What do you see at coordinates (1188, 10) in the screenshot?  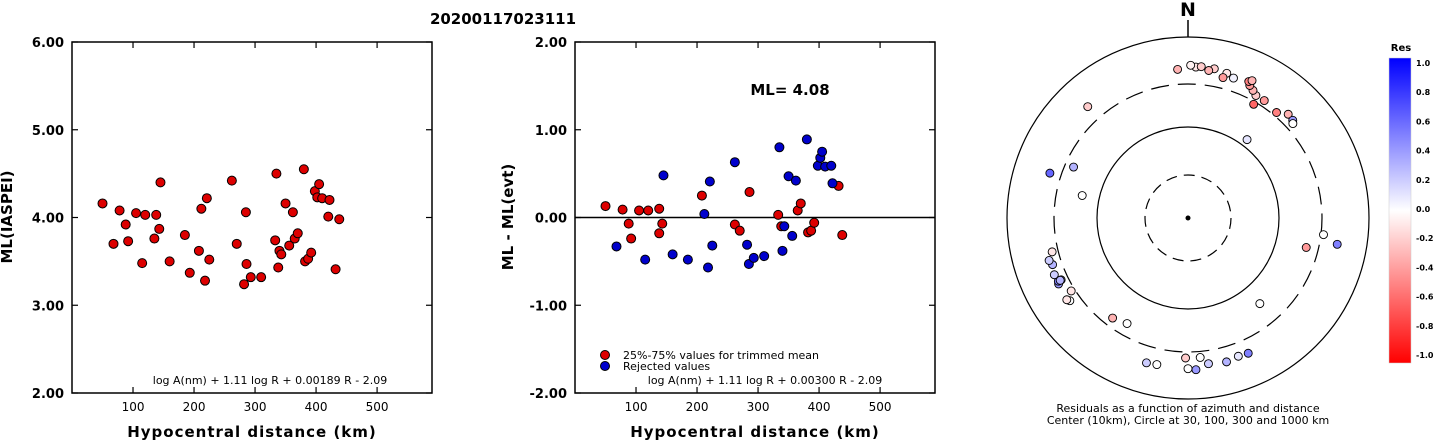 I see `north-label: N` at bounding box center [1188, 10].